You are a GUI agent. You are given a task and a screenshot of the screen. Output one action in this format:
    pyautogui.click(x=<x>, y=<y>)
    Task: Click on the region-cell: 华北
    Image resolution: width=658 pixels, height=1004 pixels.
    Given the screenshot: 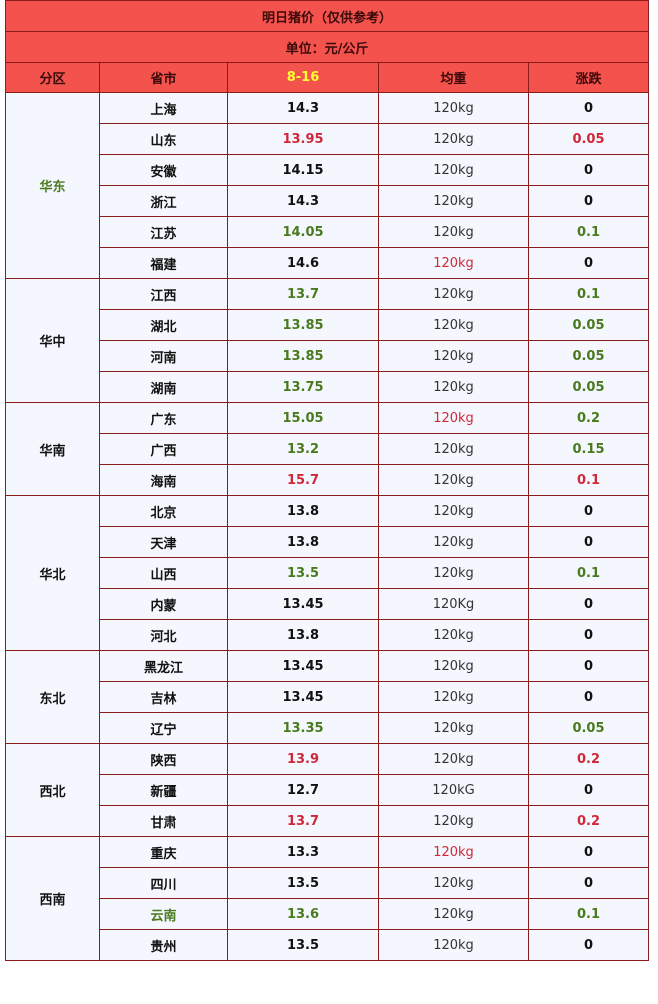 What is the action you would take?
    pyautogui.click(x=52, y=573)
    